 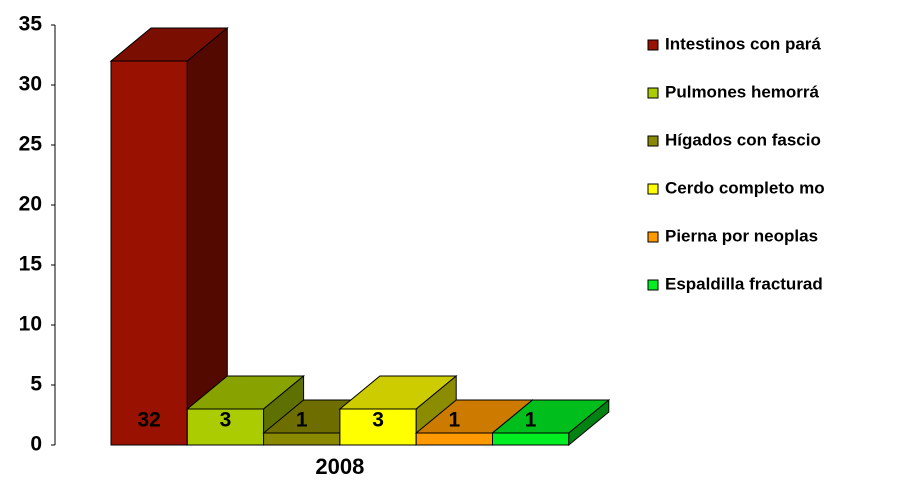 I want to click on y-tick-label: 5, so click(x=36, y=384).